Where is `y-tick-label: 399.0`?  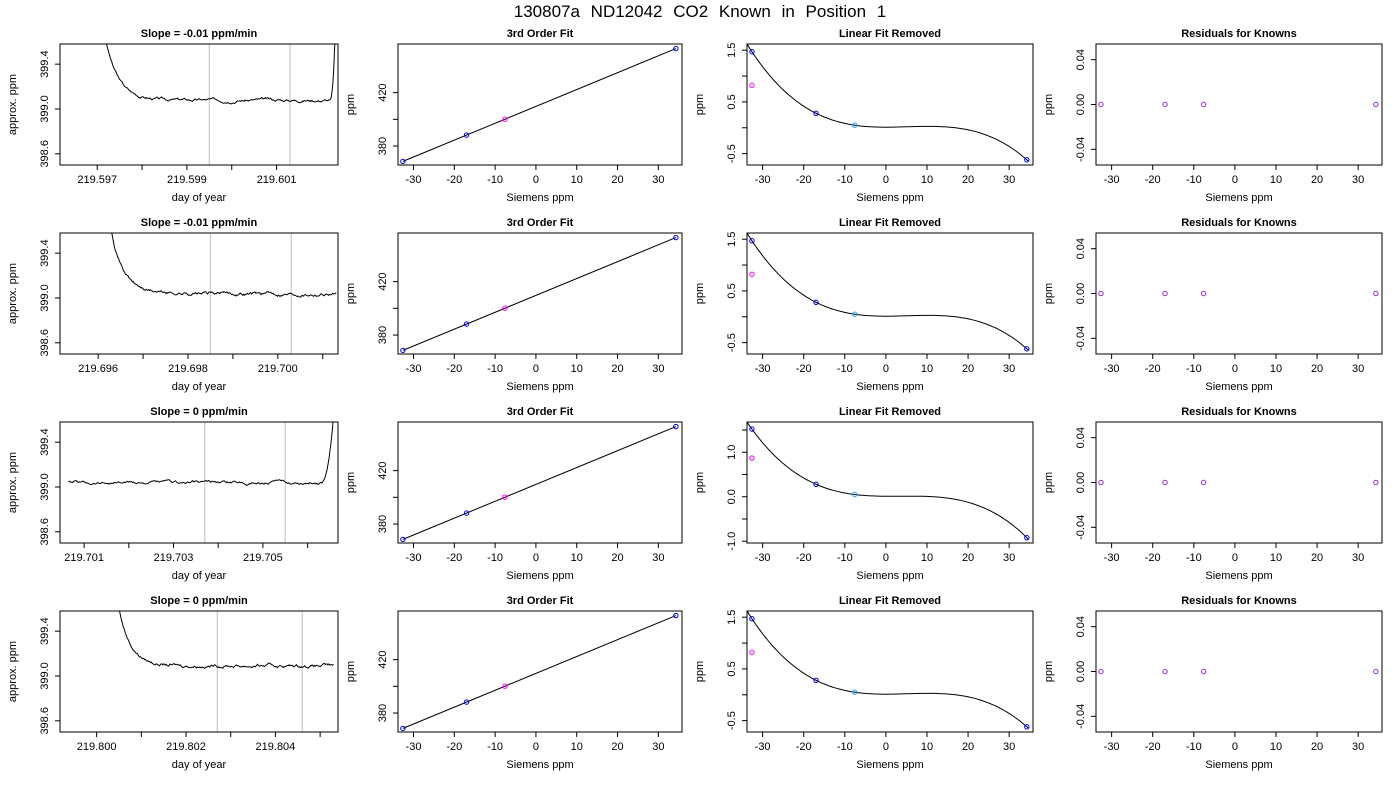
y-tick-label: 399.0 is located at coordinates (45, 109).